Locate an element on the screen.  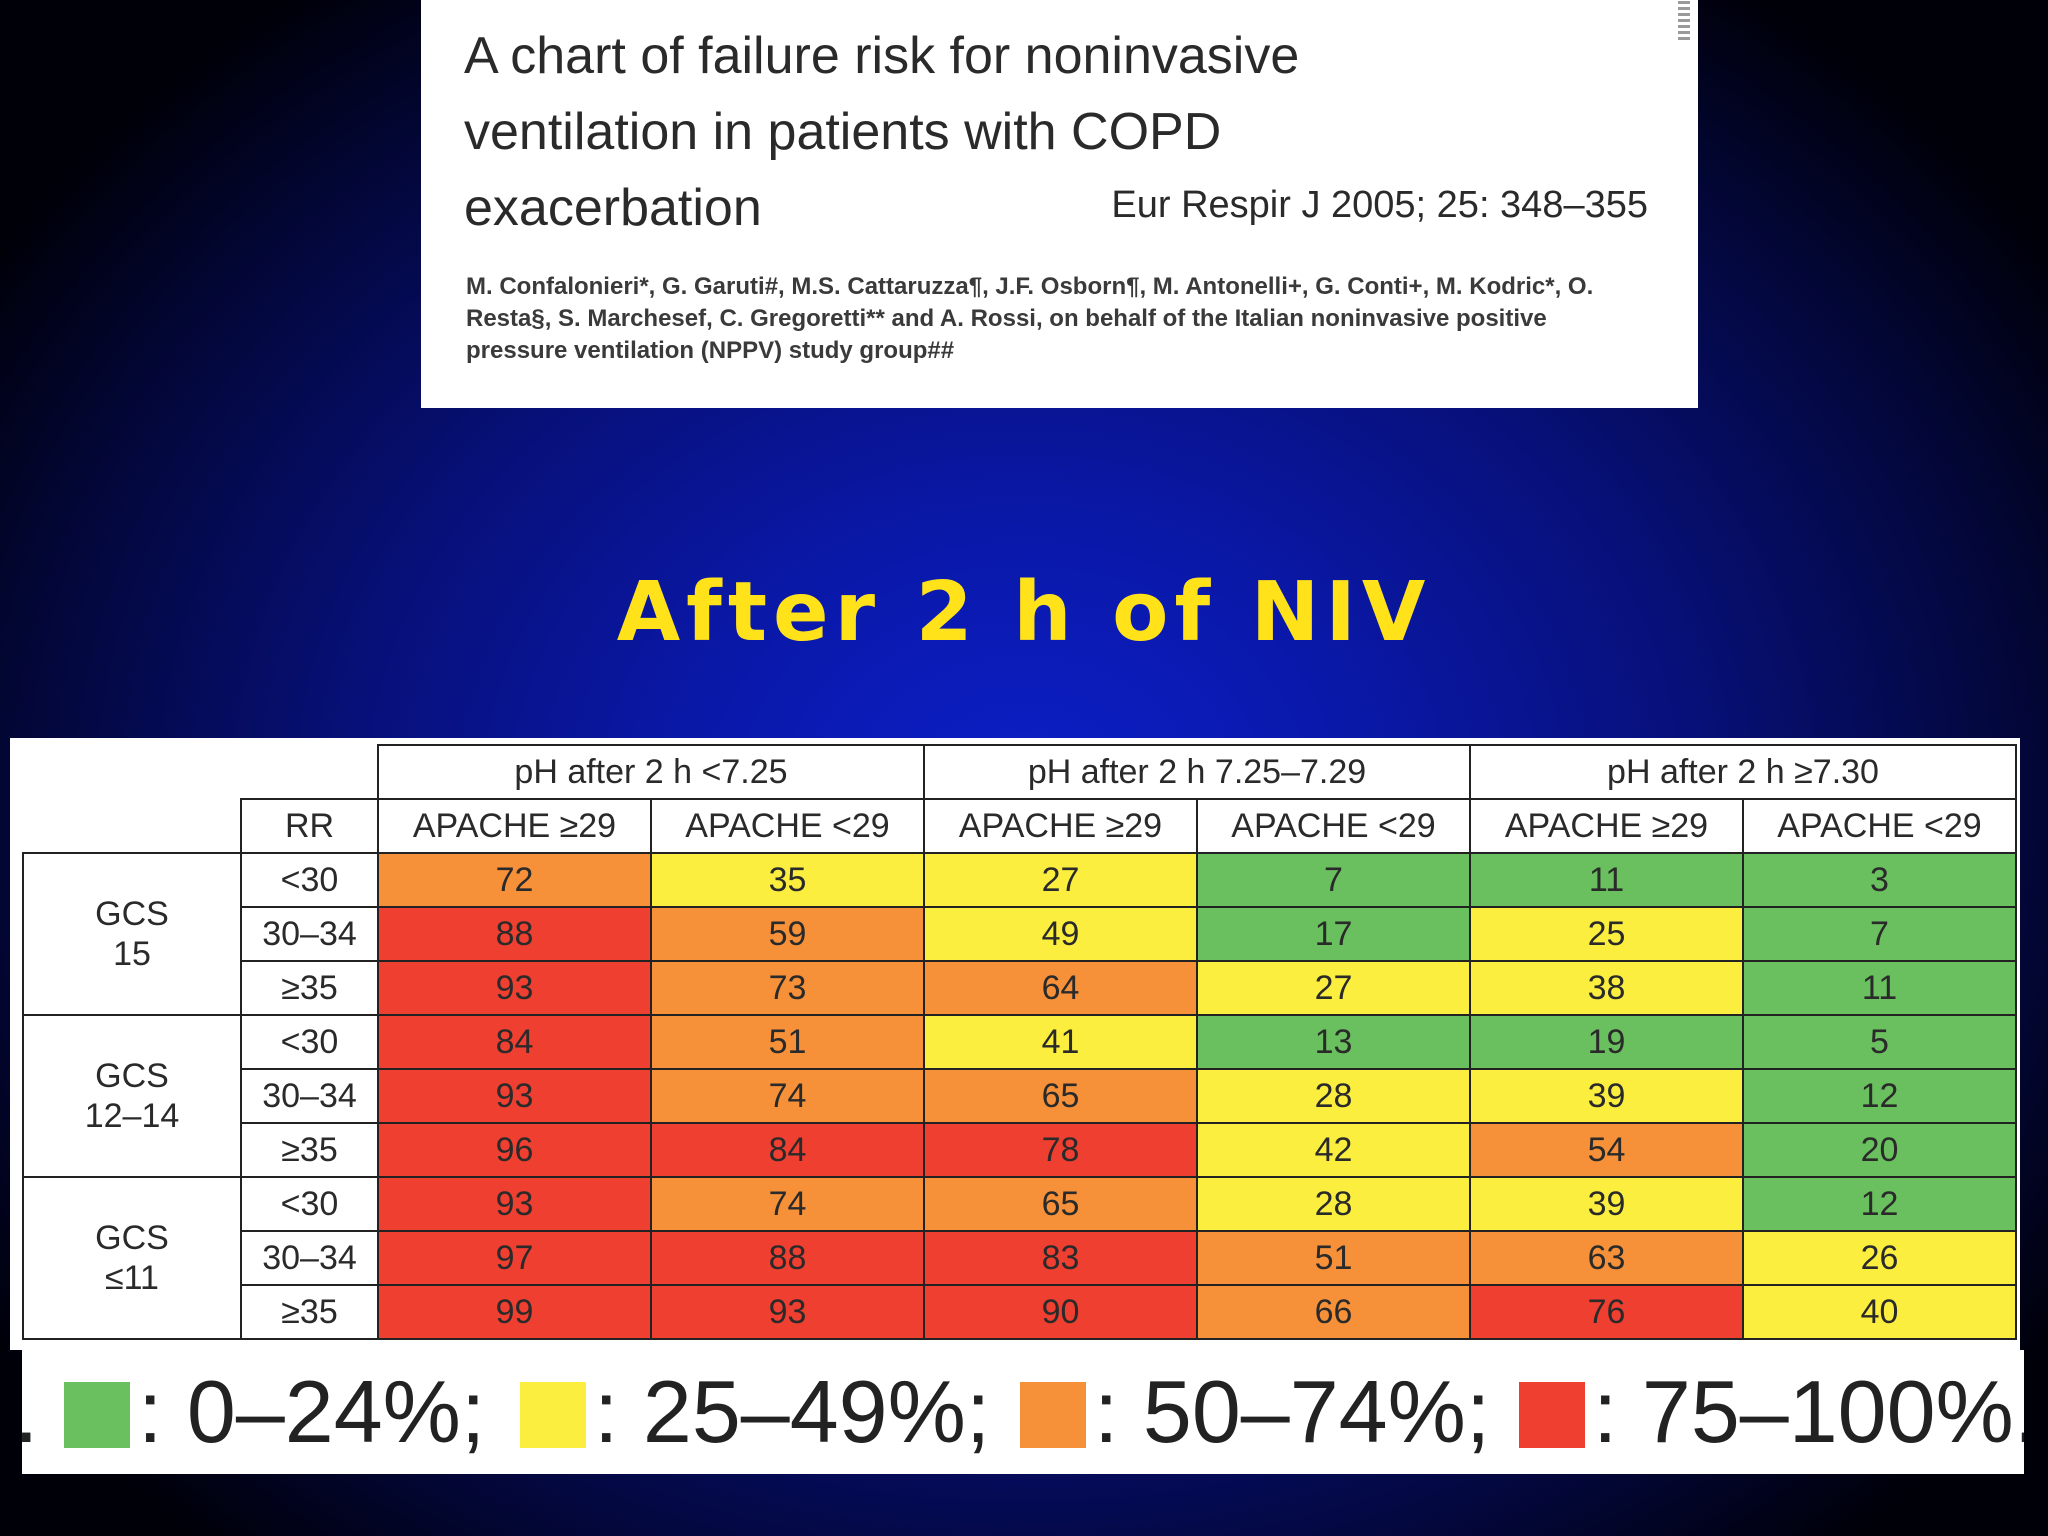
color-legend: . : 0–24%; : 25–49%; : 50–74%; : 75–100%. is located at coordinates (1023, 1412).